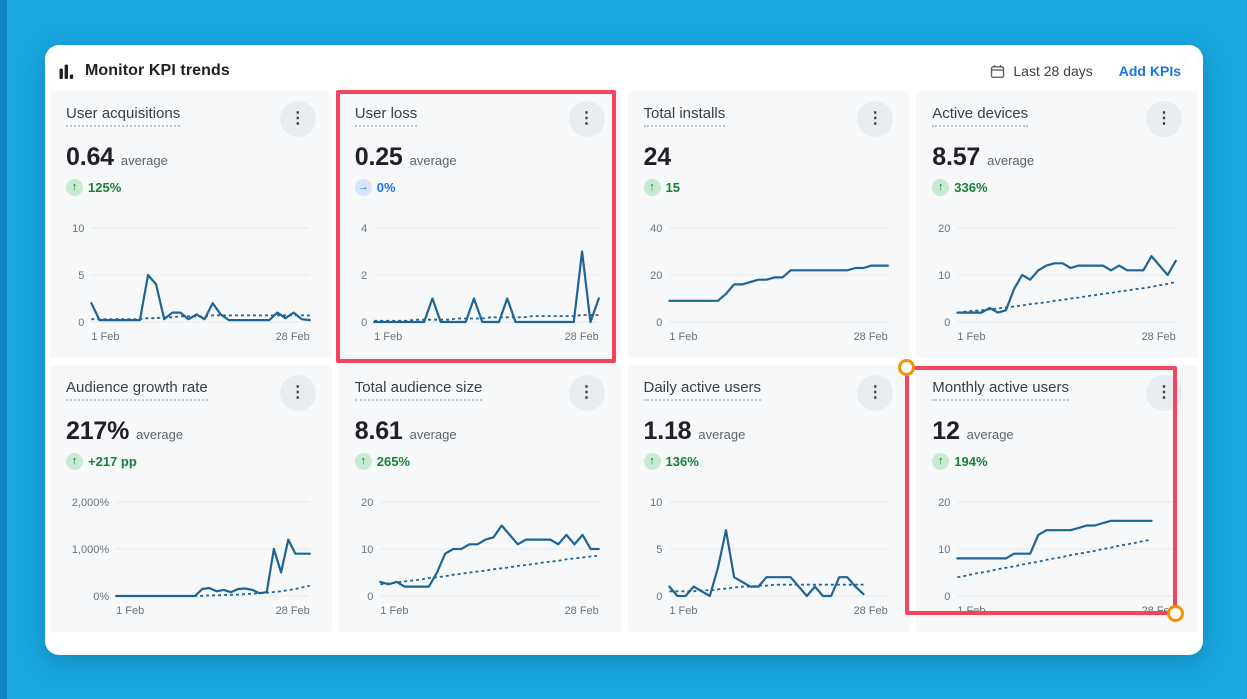 This screenshot has height=699, width=1247. Describe the element at coordinates (661, 187) in the screenshot. I see `kpi-trend-badge: ↑ 15` at that location.